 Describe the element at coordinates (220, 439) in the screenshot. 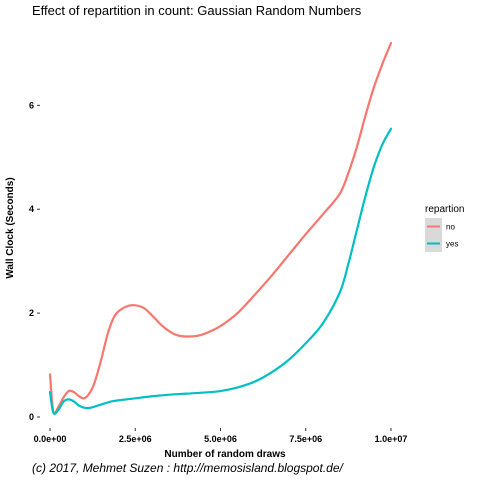

I see `x-tick-label: 5.0e+06` at that location.